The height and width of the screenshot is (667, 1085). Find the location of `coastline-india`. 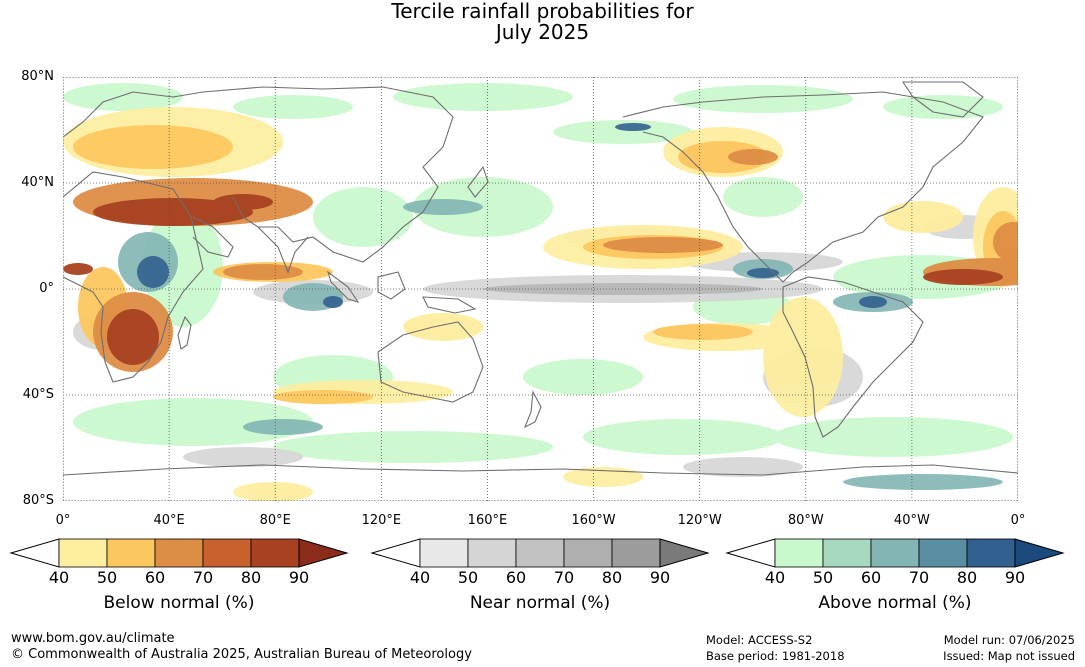

coastline-india is located at coordinates (283, 250).